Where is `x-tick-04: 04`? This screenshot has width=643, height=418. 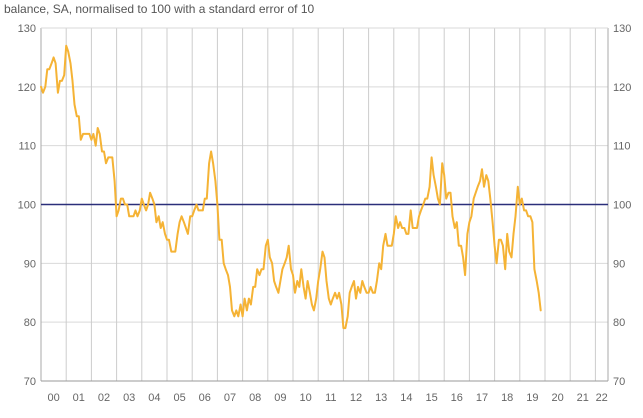
x-tick-04: 04 is located at coordinates (154, 398).